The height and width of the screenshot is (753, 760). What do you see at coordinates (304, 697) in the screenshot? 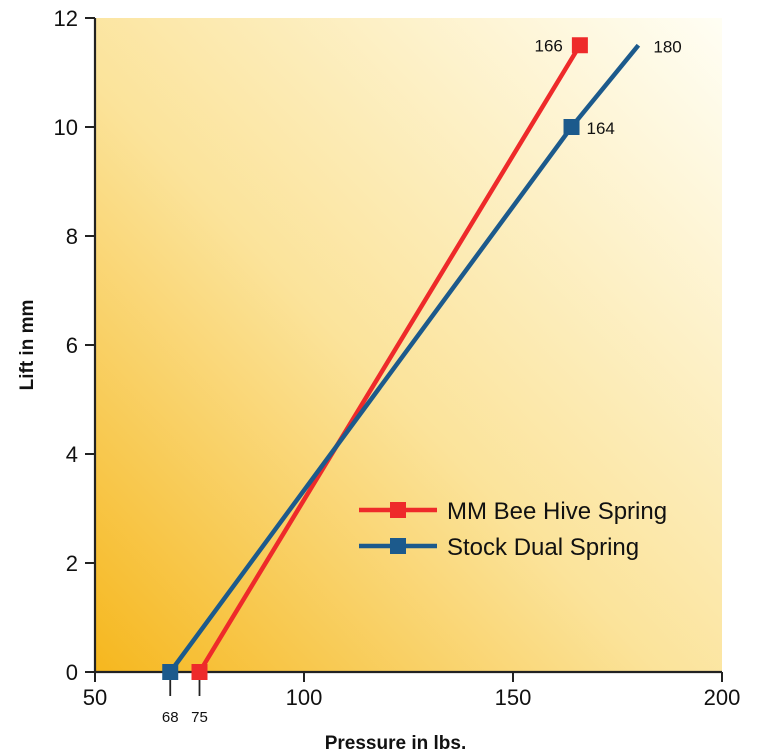
I see `x-tick-label: 100` at bounding box center [304, 697].